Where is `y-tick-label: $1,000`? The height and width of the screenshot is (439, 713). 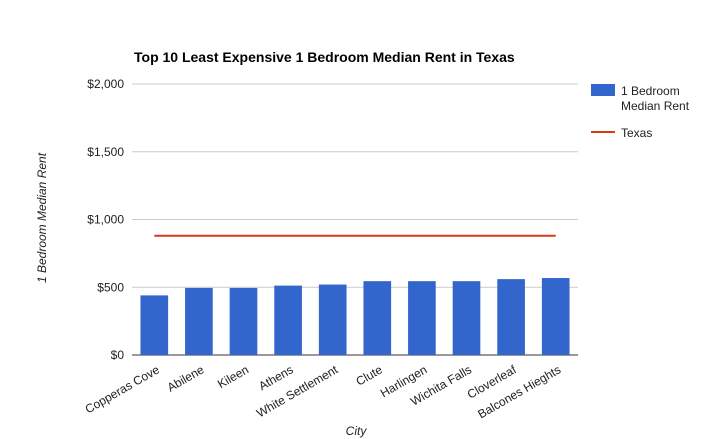
y-tick-label: $1,000 is located at coordinates (105, 220).